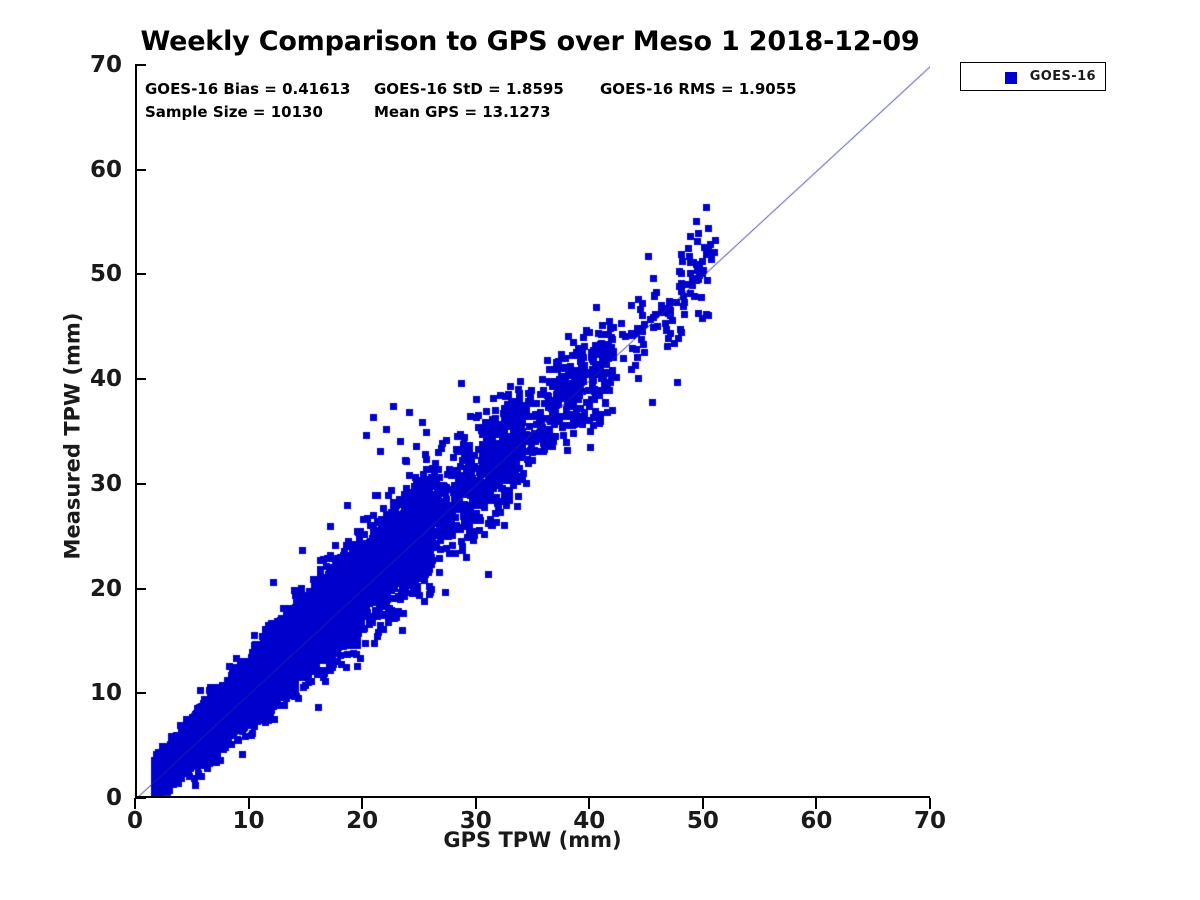 The image size is (1200, 900). I want to click on x-tick-label-50: 50, so click(702, 821).